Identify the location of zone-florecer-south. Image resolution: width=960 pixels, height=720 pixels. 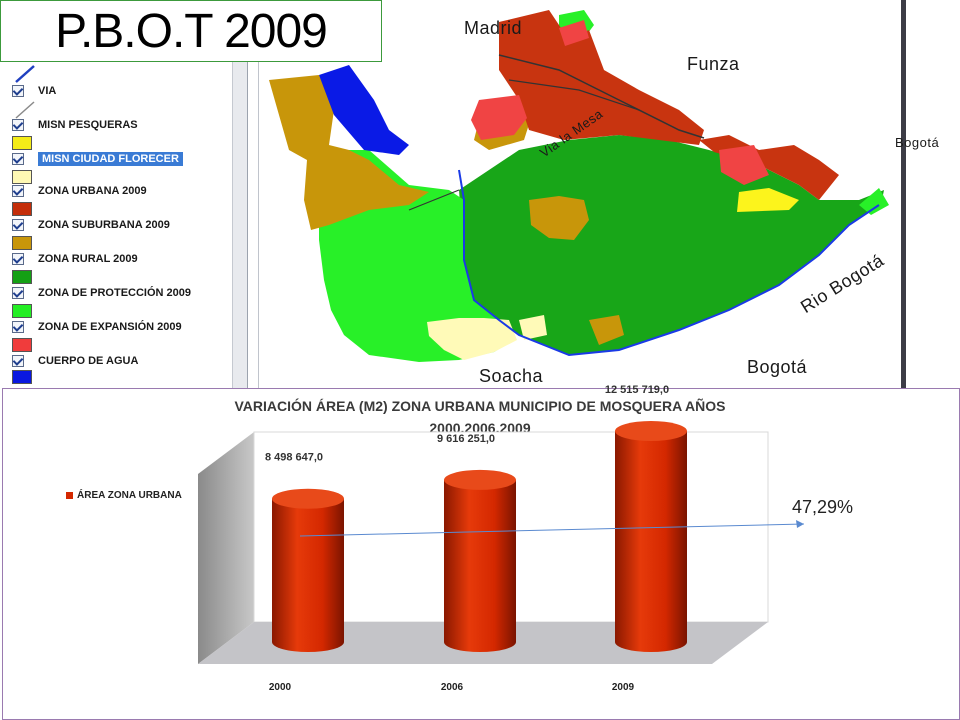
(533, 327).